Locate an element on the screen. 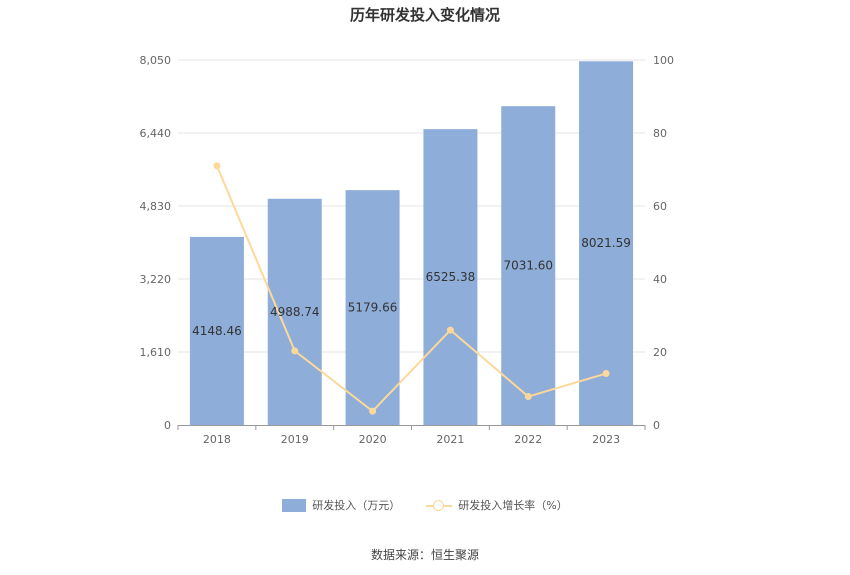 This screenshot has width=850, height=575. legend: 研发投入（万元） 研发投入增长率（%） is located at coordinates (425, 505).